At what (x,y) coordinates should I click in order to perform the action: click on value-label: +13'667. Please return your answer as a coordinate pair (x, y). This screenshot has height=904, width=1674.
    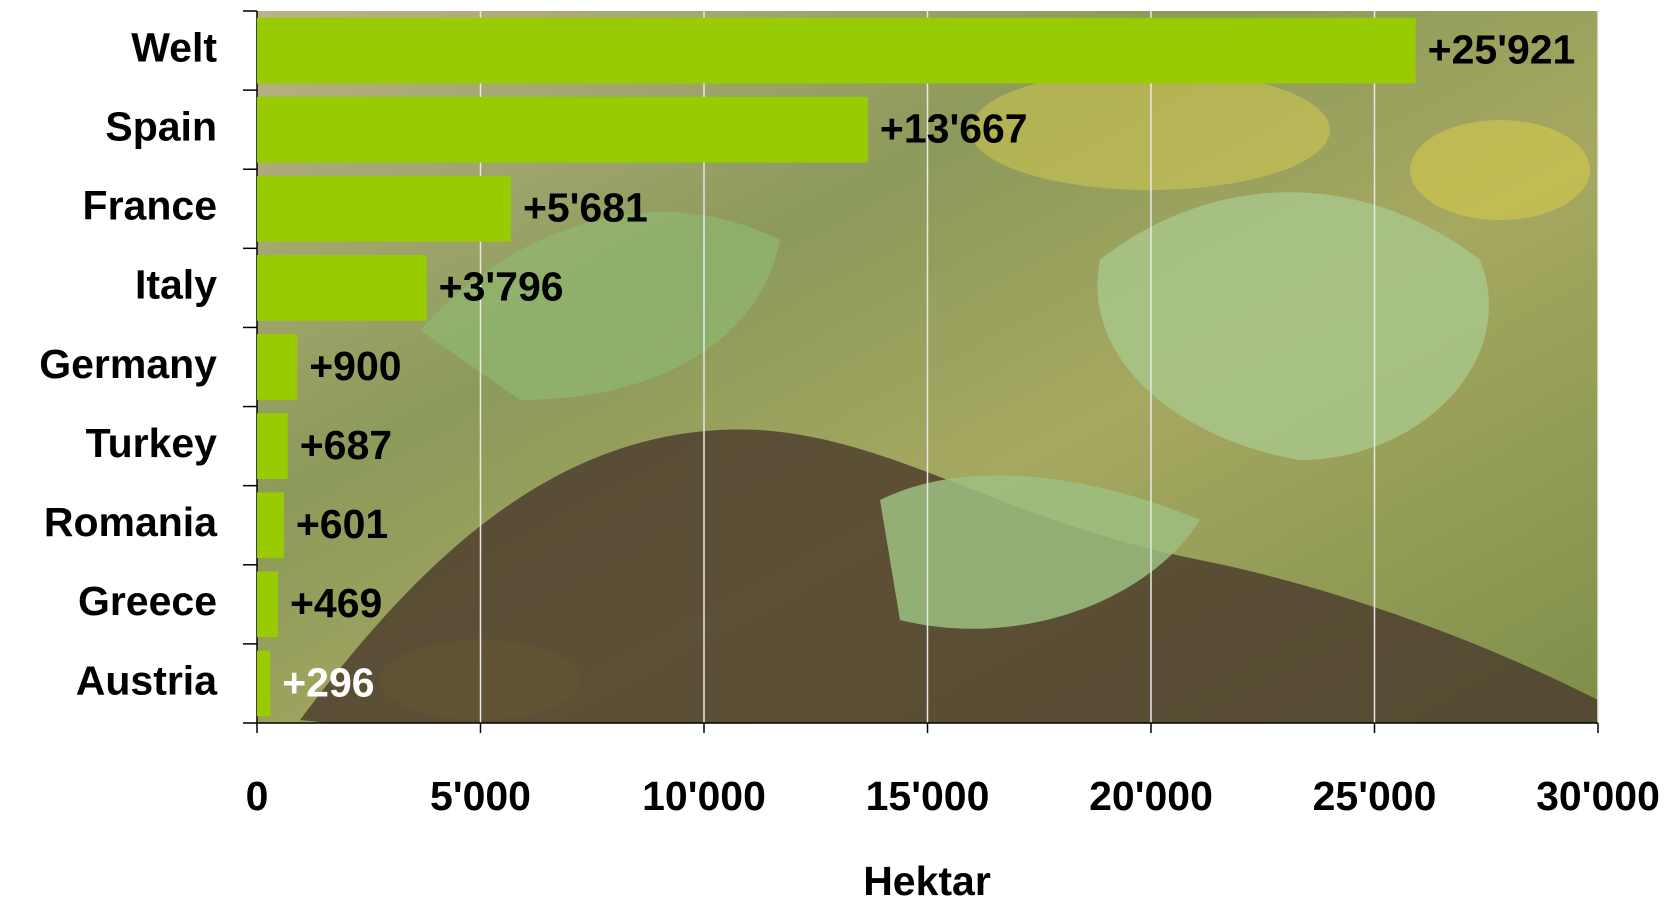
    Looking at the image, I should click on (954, 128).